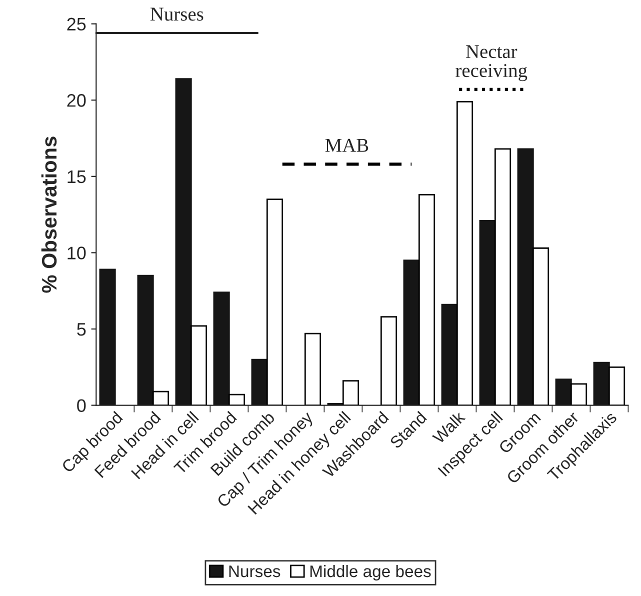  Describe the element at coordinates (77, 177) in the screenshot. I see `y-tick-label: 15` at that location.